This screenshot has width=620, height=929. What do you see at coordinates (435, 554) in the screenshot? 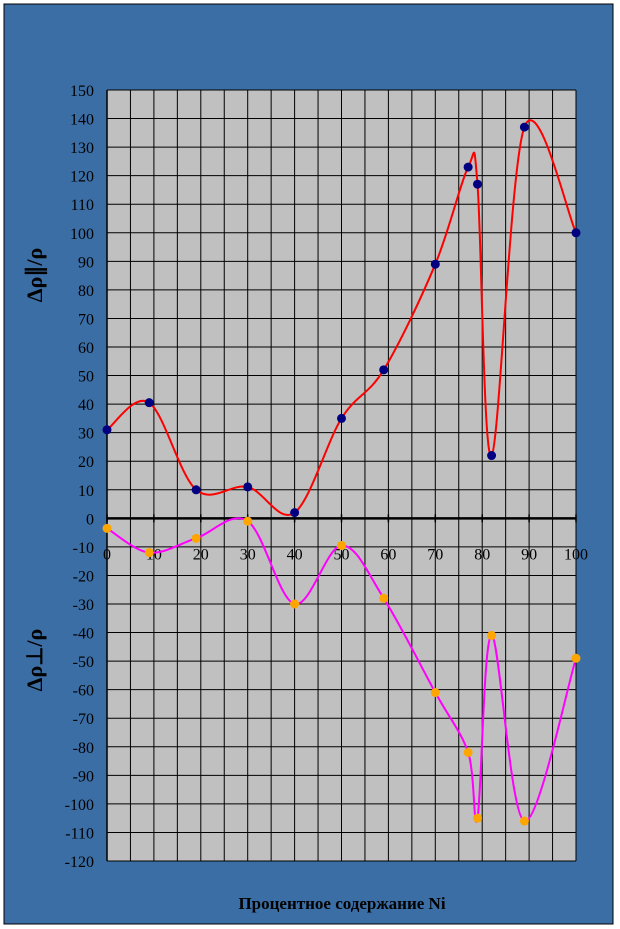
I see `x-tick-label: 70` at bounding box center [435, 554].